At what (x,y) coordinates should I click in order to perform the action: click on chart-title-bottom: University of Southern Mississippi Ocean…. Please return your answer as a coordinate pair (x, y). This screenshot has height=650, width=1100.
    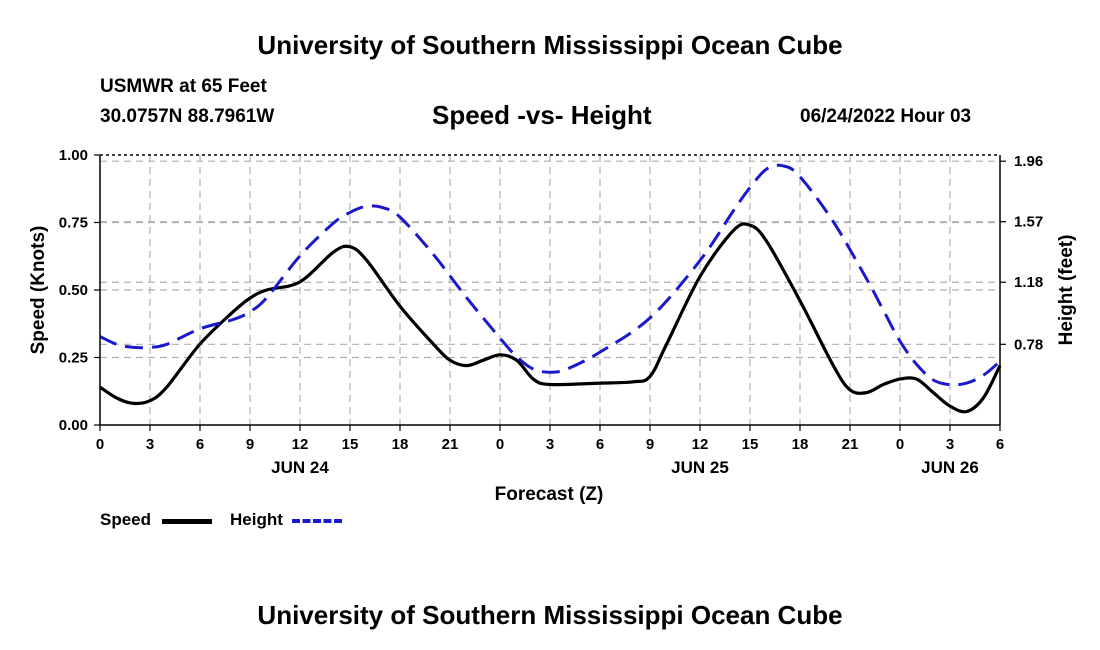
    Looking at the image, I should click on (550, 615).